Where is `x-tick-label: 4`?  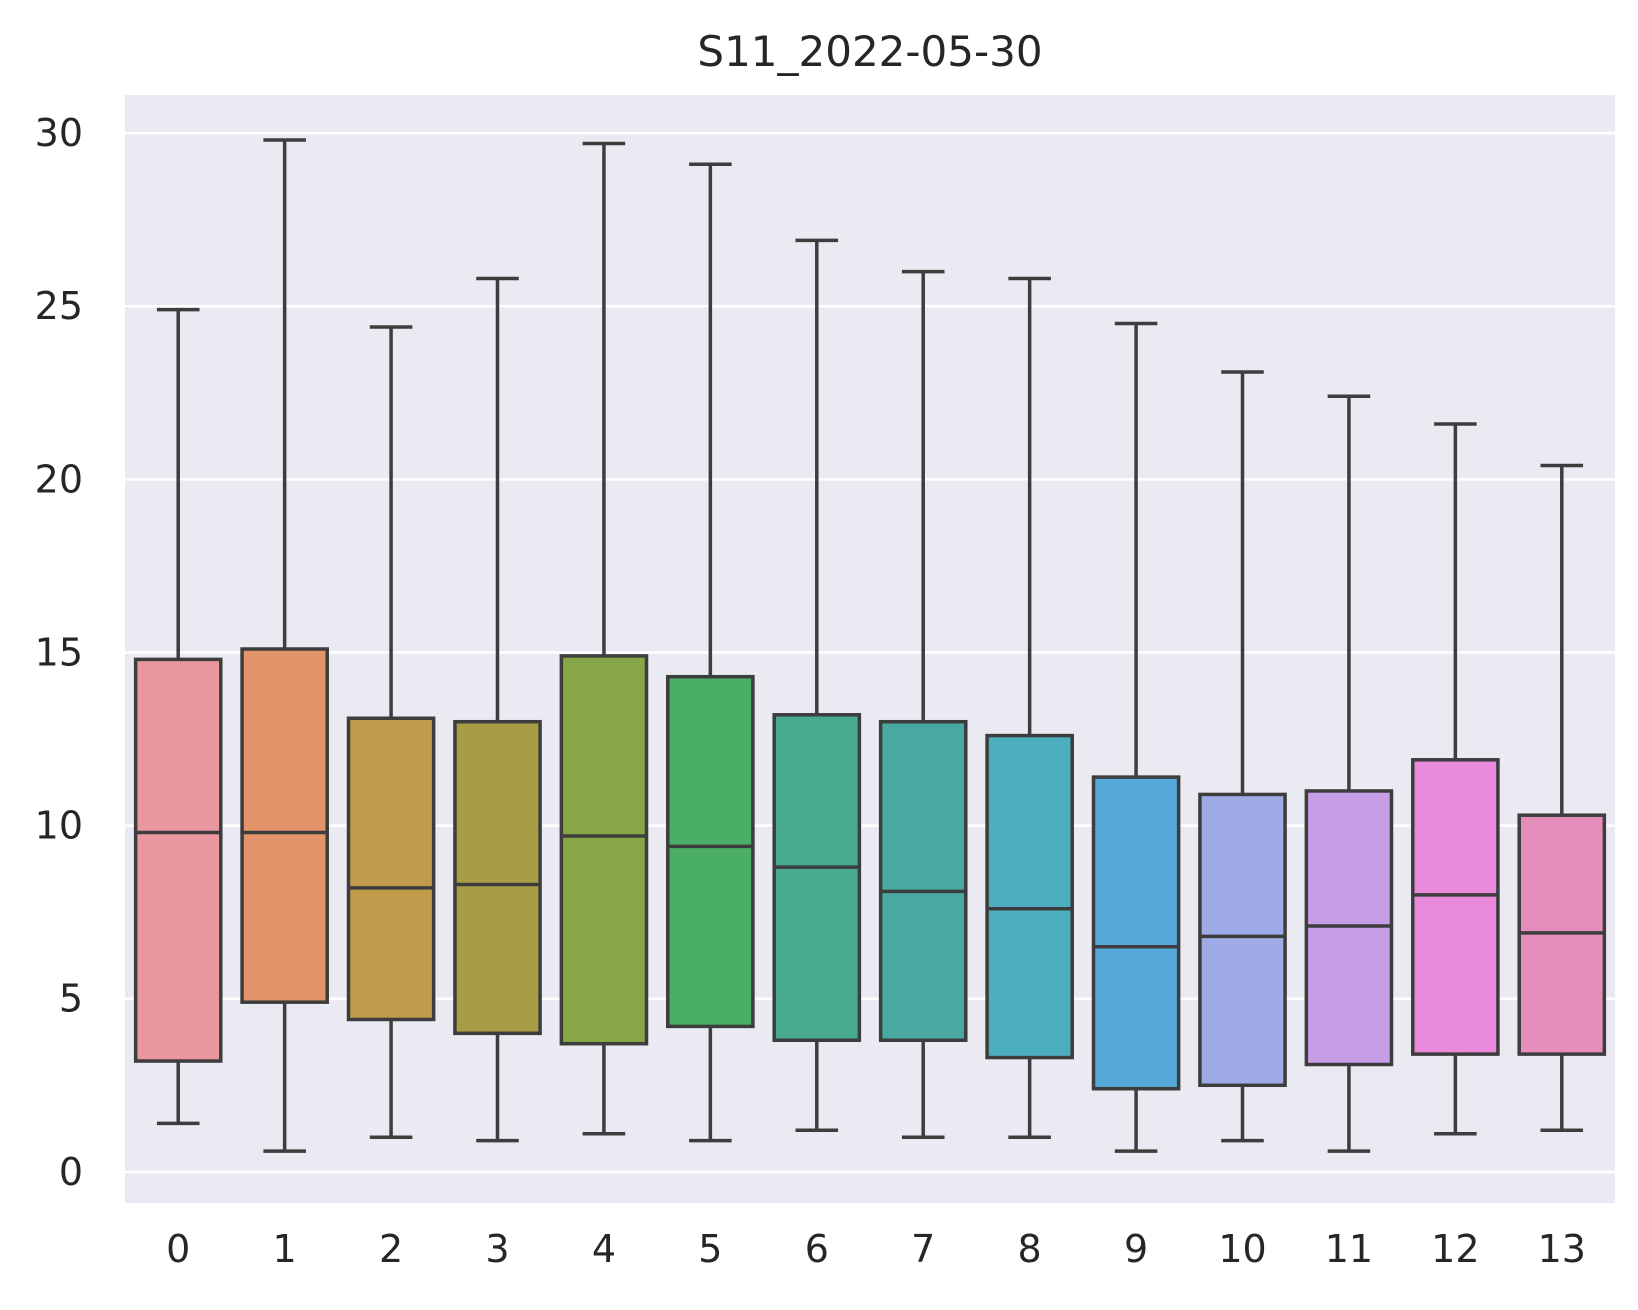 x-tick-label: 4 is located at coordinates (604, 1249).